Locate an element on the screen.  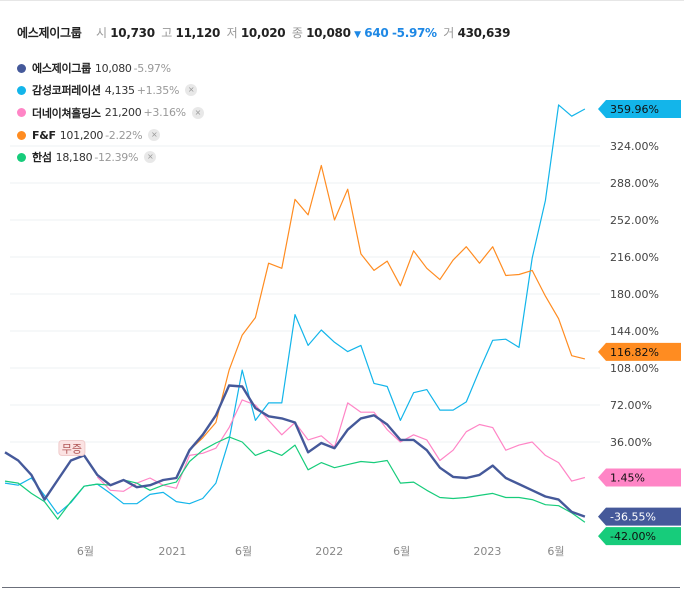
legend-item: 감성코퍼레이션 4,135 +1.35% × is located at coordinates (110, 90).